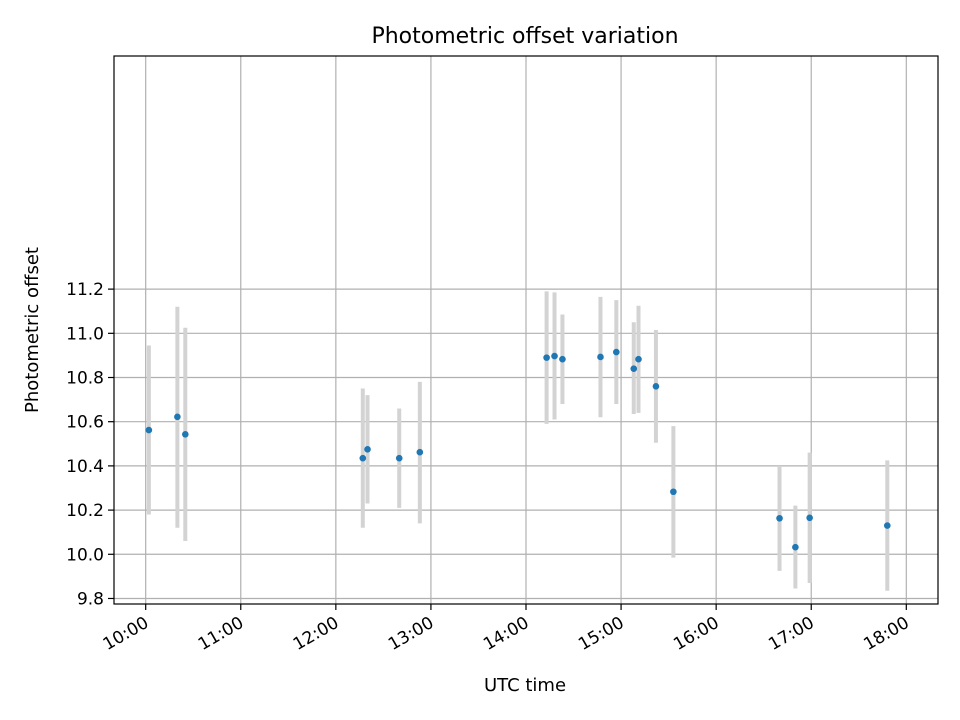 The image size is (960, 720). I want to click on y-tick-label: 10.2, so click(85, 511).